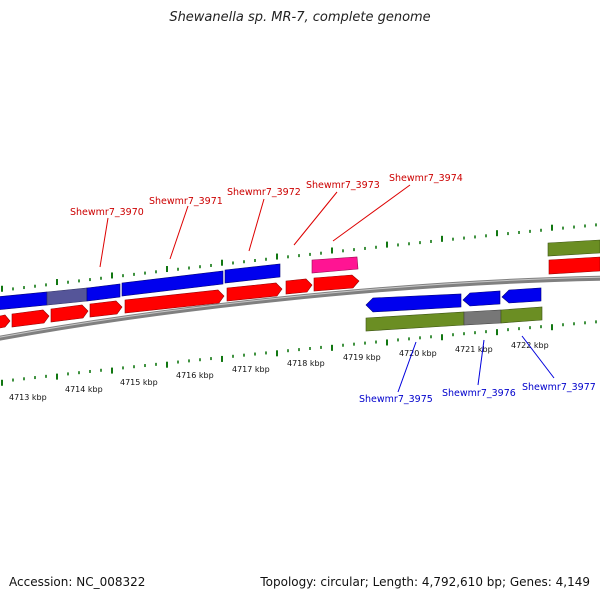 This screenshot has width=600, height=600. I want to click on gene-label-forward: Shewmr7_3970, so click(107, 212).